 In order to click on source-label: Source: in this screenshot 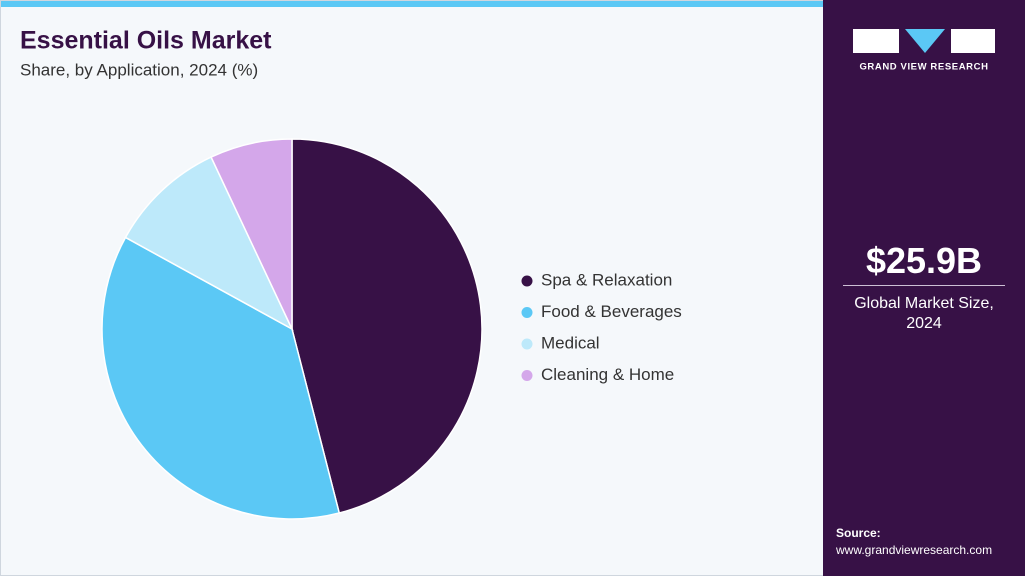, I will do `click(858, 533)`.